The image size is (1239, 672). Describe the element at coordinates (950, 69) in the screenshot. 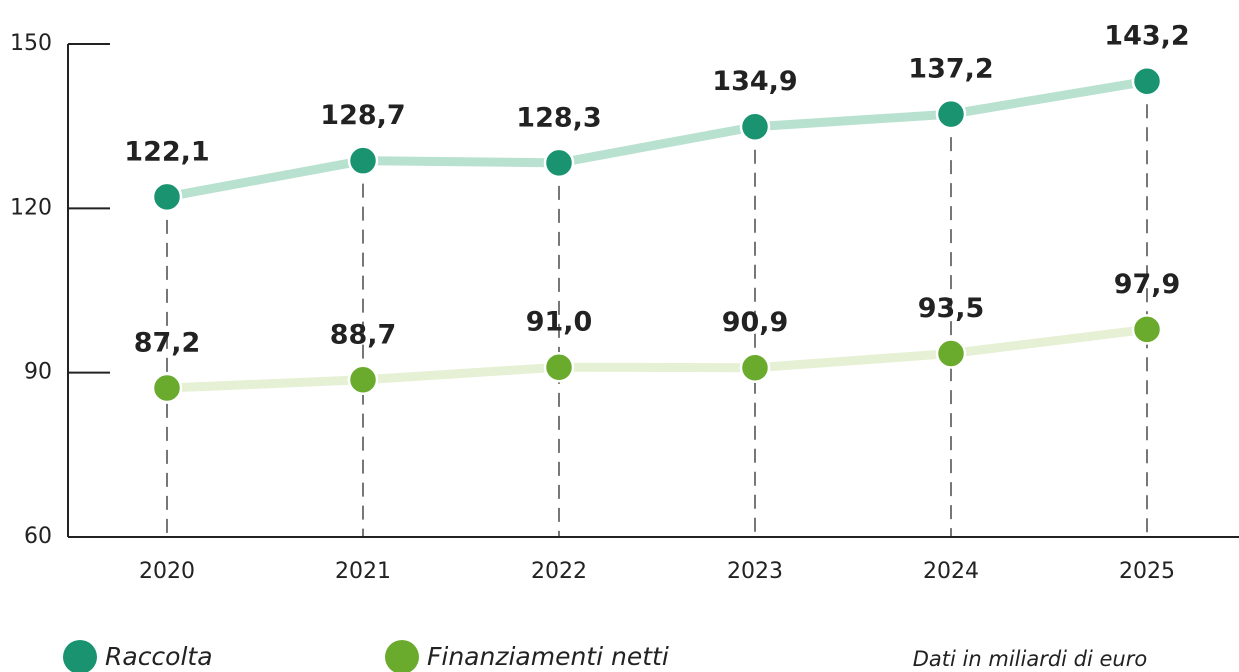

I see `data-label: 137,2` at that location.